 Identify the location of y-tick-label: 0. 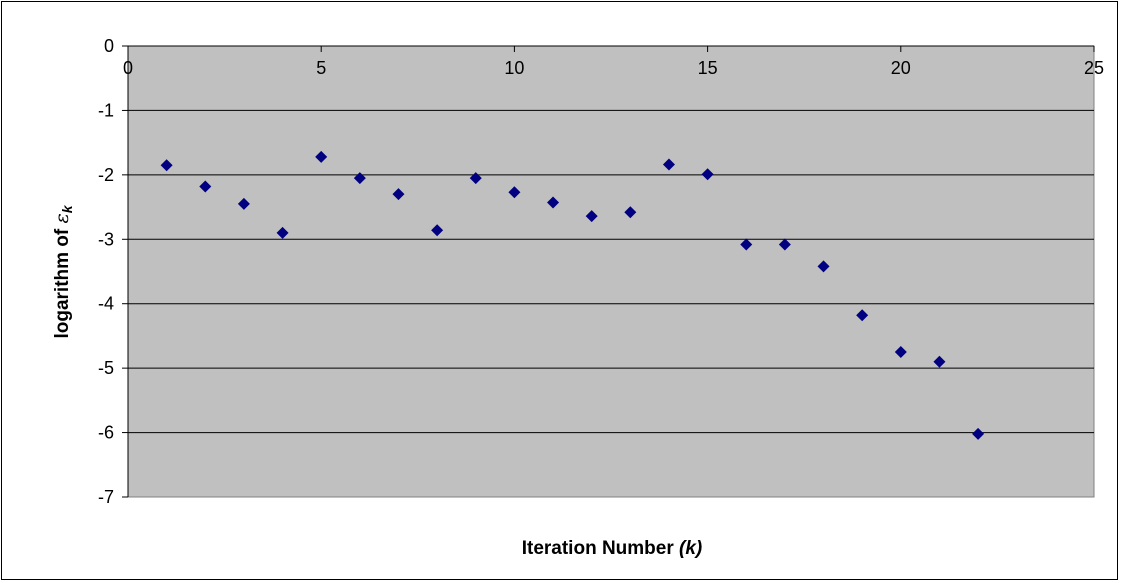
(109, 46).